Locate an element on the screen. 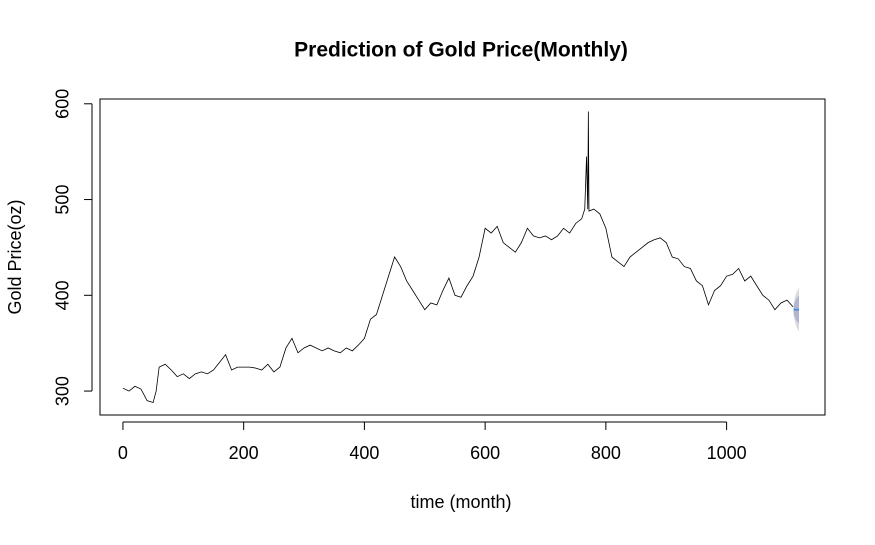 This screenshot has height=545, width=875. x-axis-label: time (month) is located at coordinates (460, 502).